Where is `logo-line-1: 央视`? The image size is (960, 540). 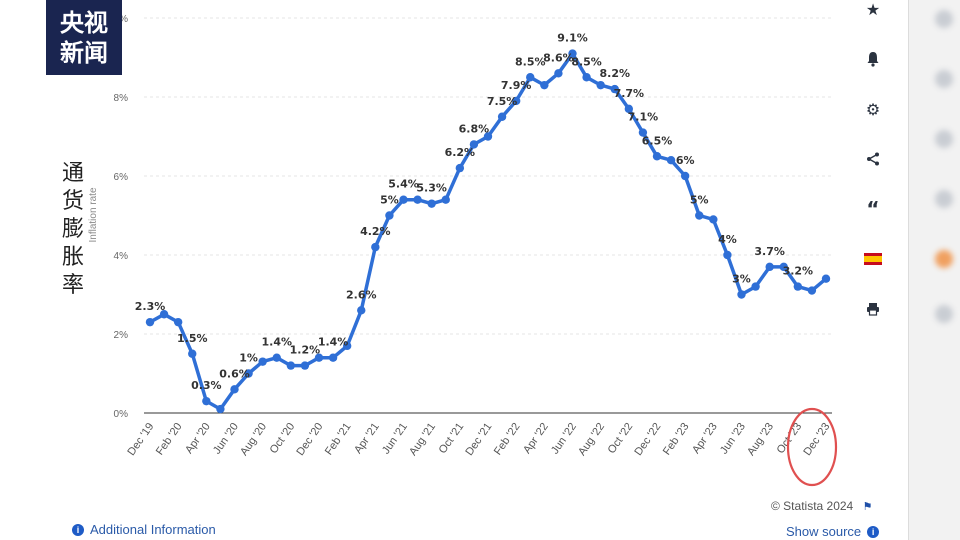 logo-line-1: 央视 is located at coordinates (84, 23).